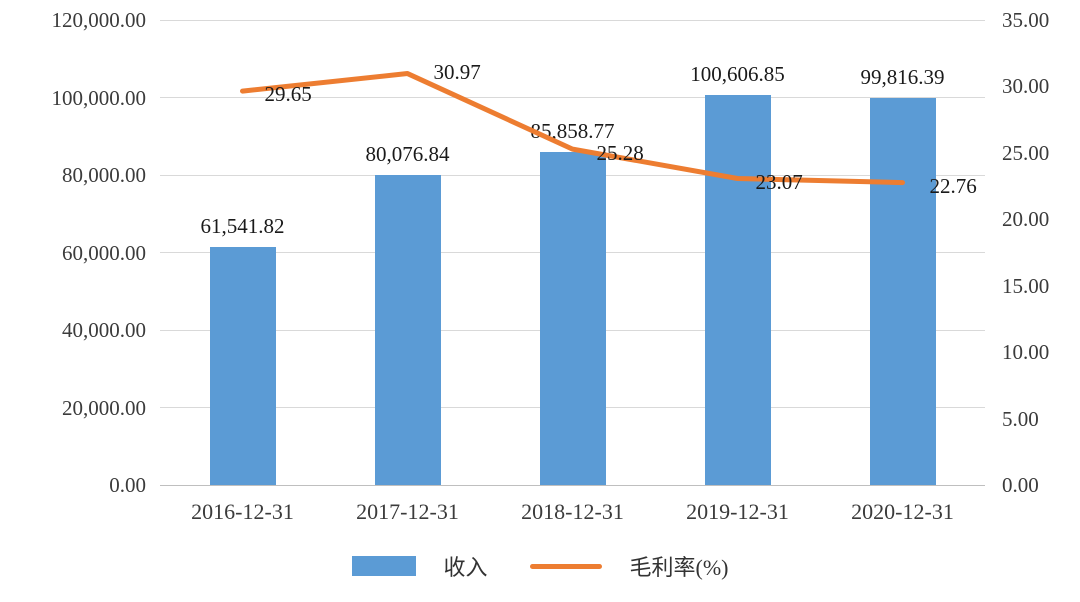 This screenshot has width=1080, height=602. Describe the element at coordinates (242, 511) in the screenshot. I see `x-axis-category-label: 2016-12-31` at that location.